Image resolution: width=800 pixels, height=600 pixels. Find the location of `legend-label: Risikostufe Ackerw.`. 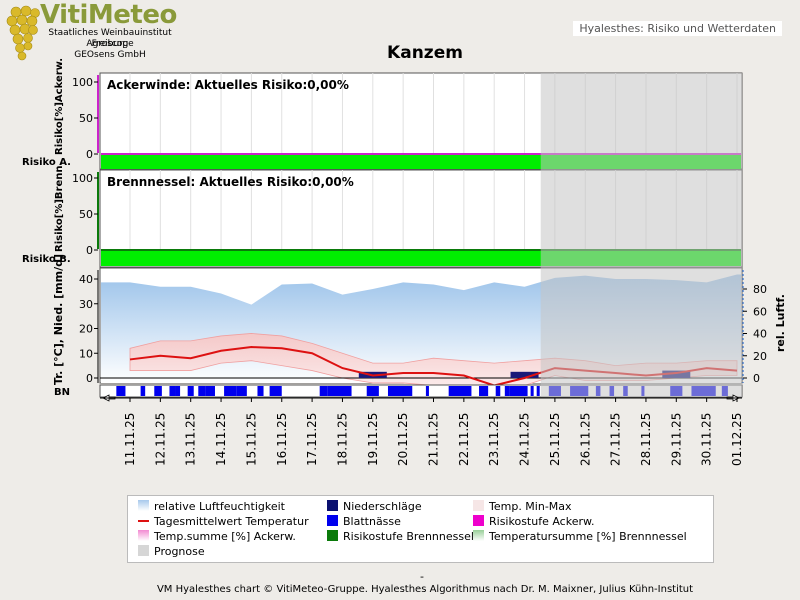

legend-label: Risikostufe Ackerw. is located at coordinates (542, 521).